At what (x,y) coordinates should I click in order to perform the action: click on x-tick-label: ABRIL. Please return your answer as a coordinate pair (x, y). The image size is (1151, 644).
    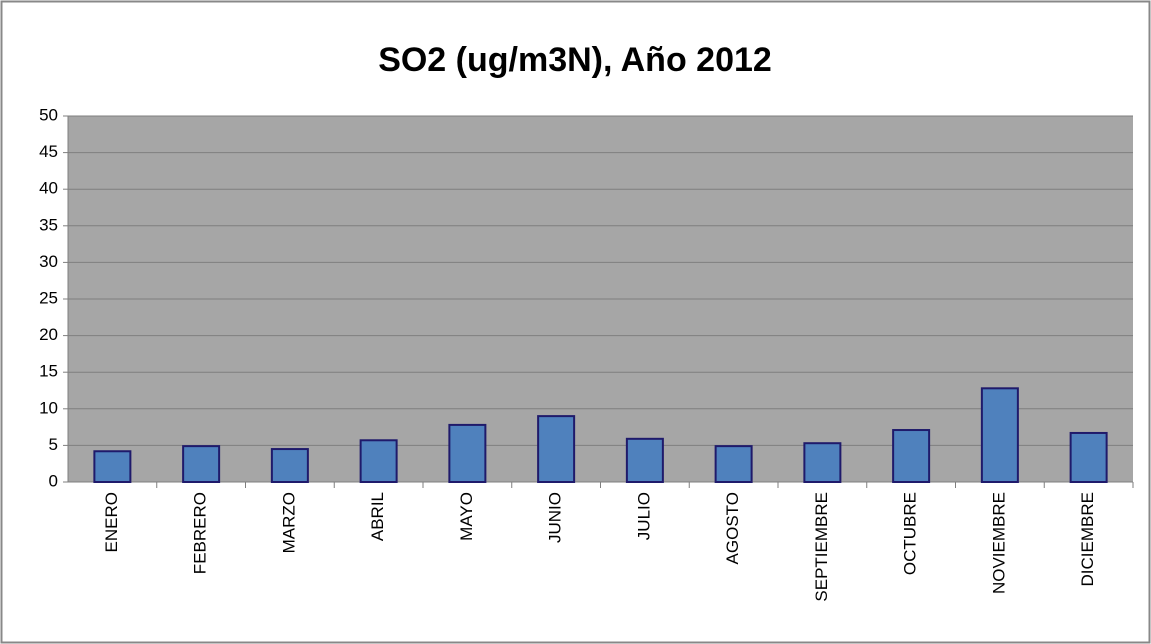
    Looking at the image, I should click on (377, 516).